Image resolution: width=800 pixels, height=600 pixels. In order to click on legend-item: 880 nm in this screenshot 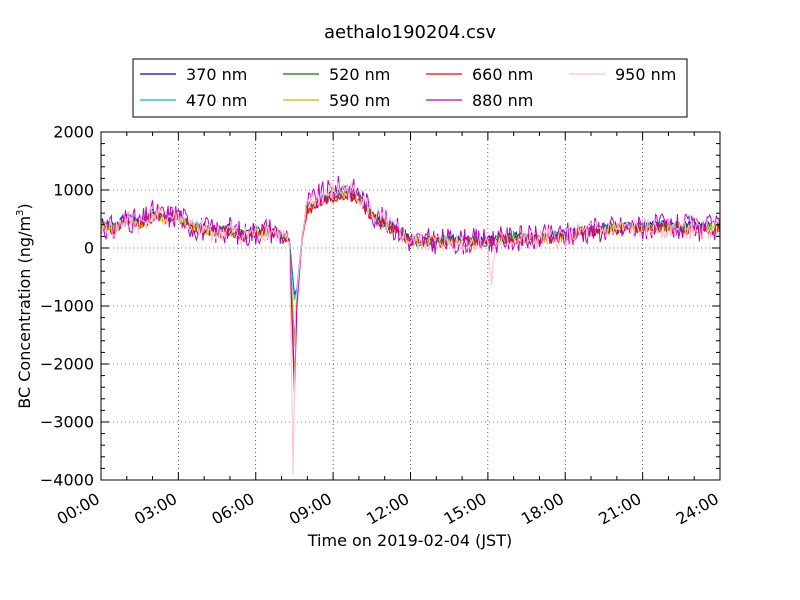, I will do `click(479, 100)`.